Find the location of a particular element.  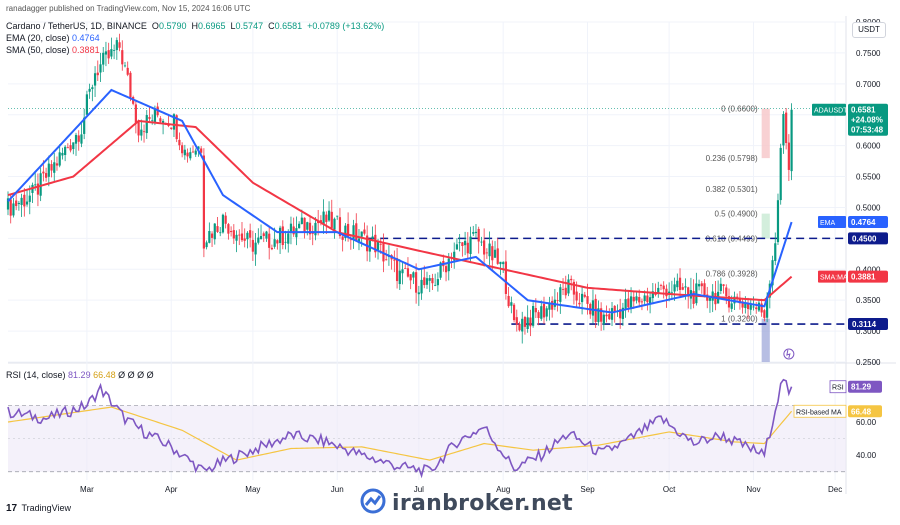

watermark-text: iranbroker.net is located at coordinates (482, 503).